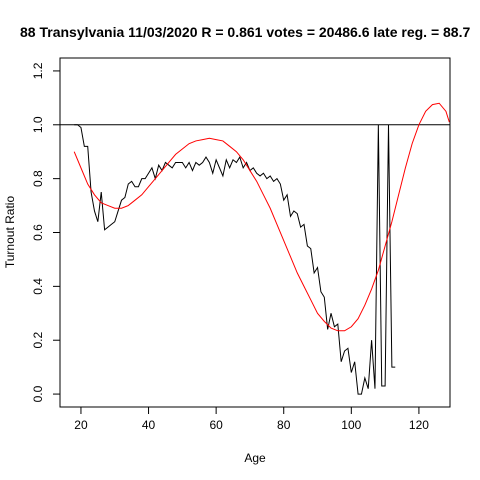 The height and width of the screenshot is (480, 480). I want to click on x-tick-label: 80, so click(284, 425).